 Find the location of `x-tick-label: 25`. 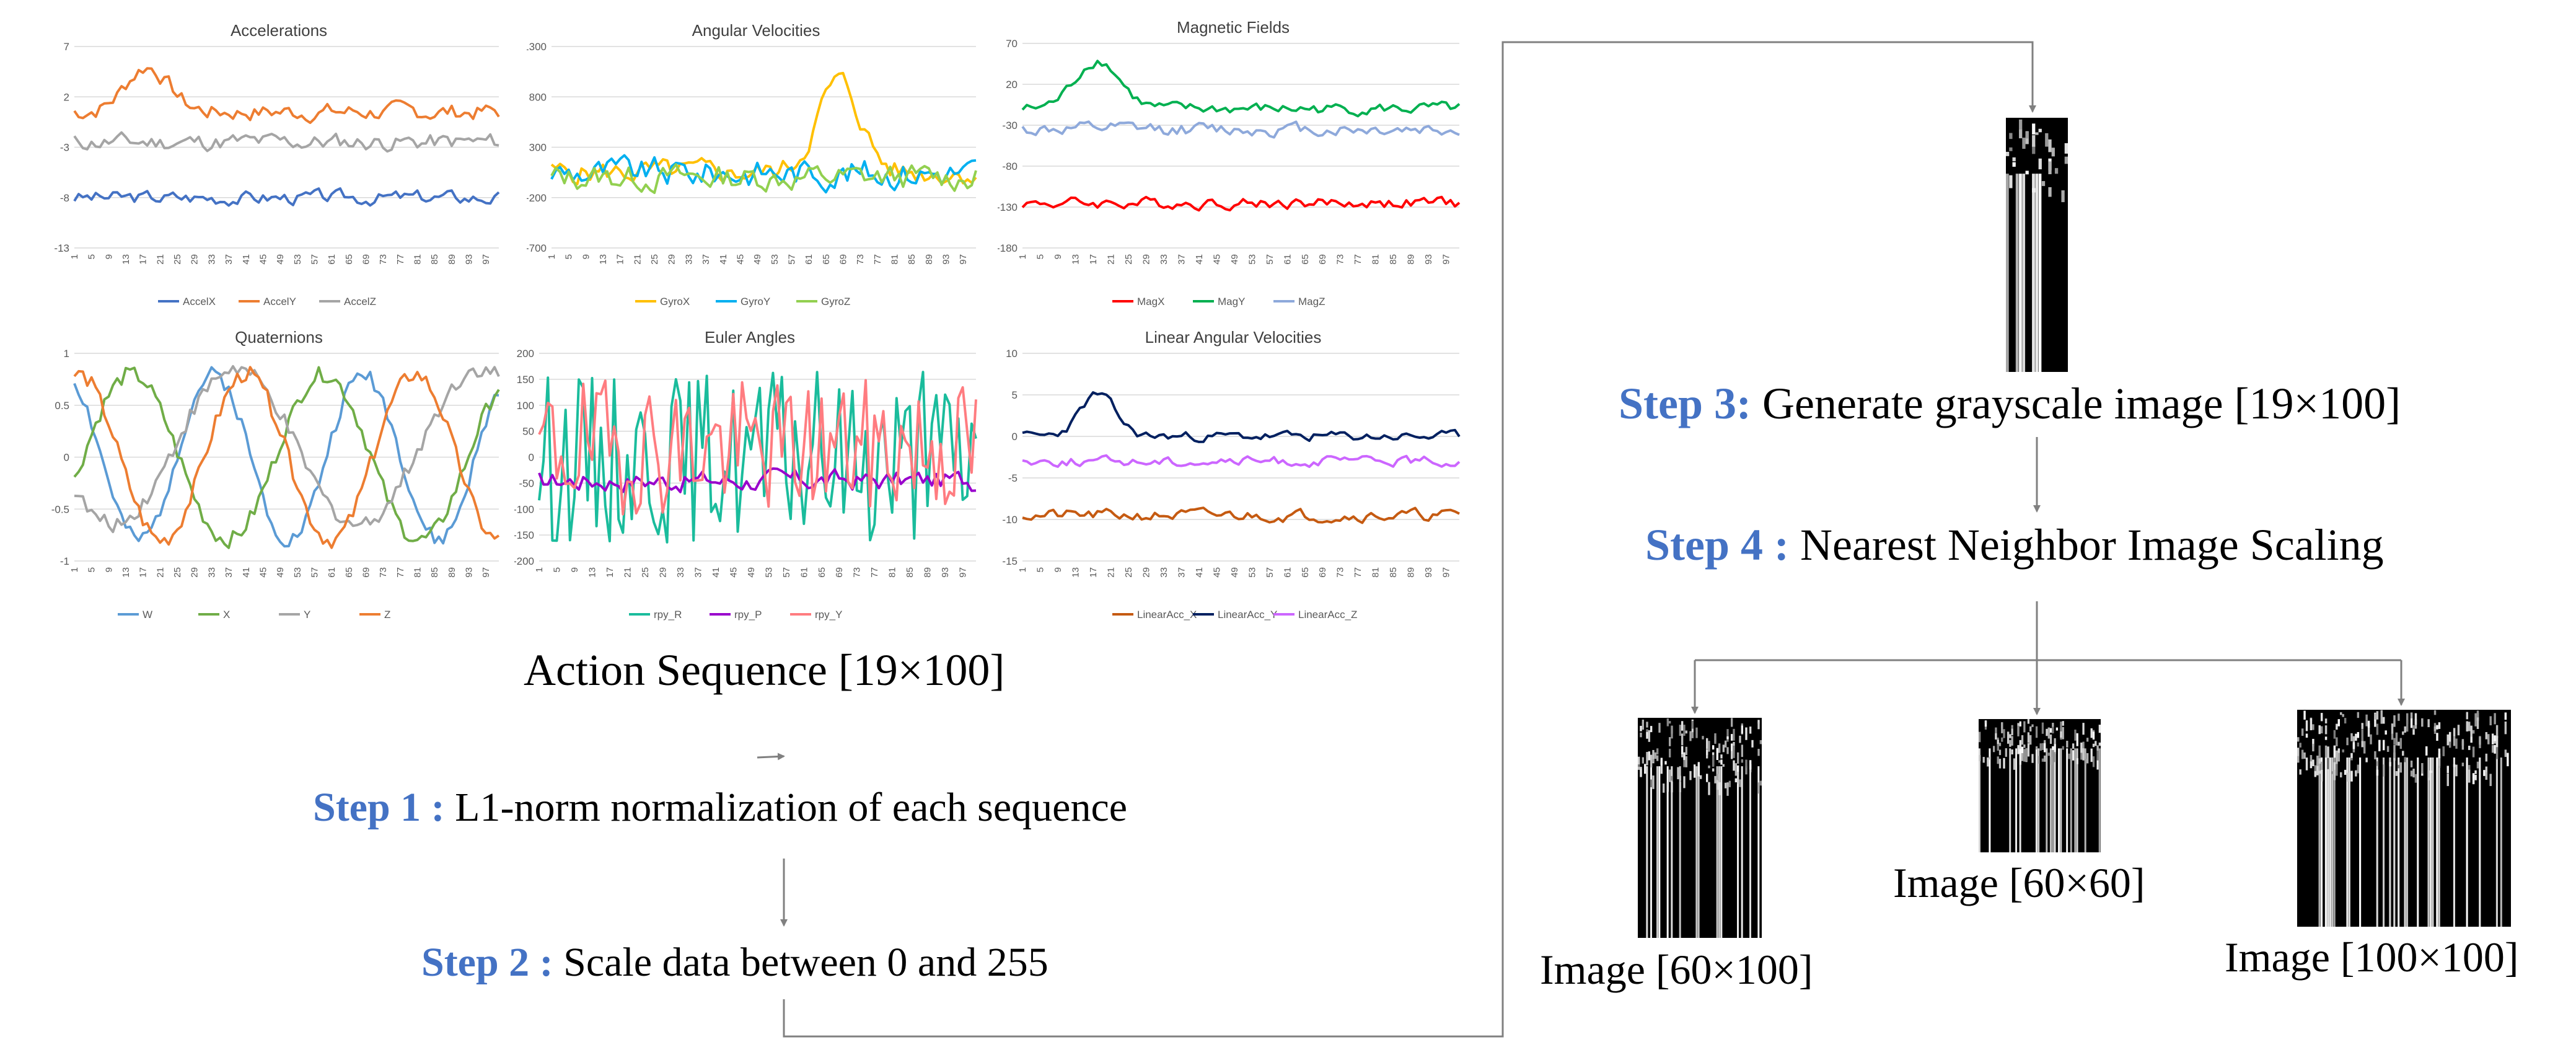

x-tick-label: 25 is located at coordinates (655, 259).